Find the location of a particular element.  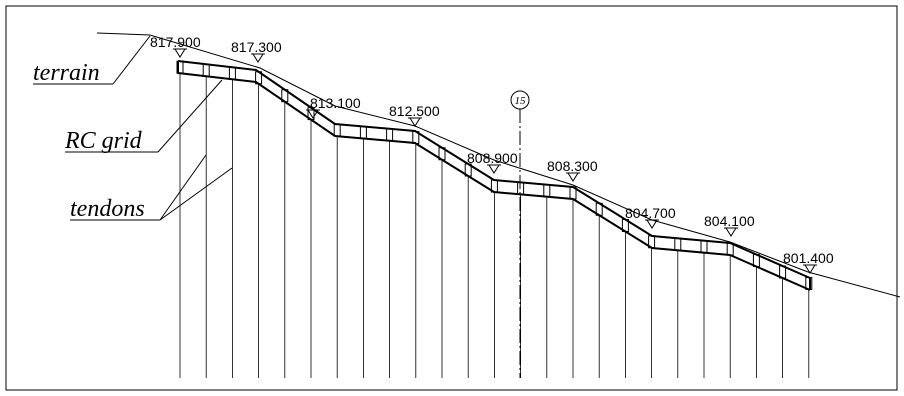

elevation-label: 801.400 is located at coordinates (808, 258).